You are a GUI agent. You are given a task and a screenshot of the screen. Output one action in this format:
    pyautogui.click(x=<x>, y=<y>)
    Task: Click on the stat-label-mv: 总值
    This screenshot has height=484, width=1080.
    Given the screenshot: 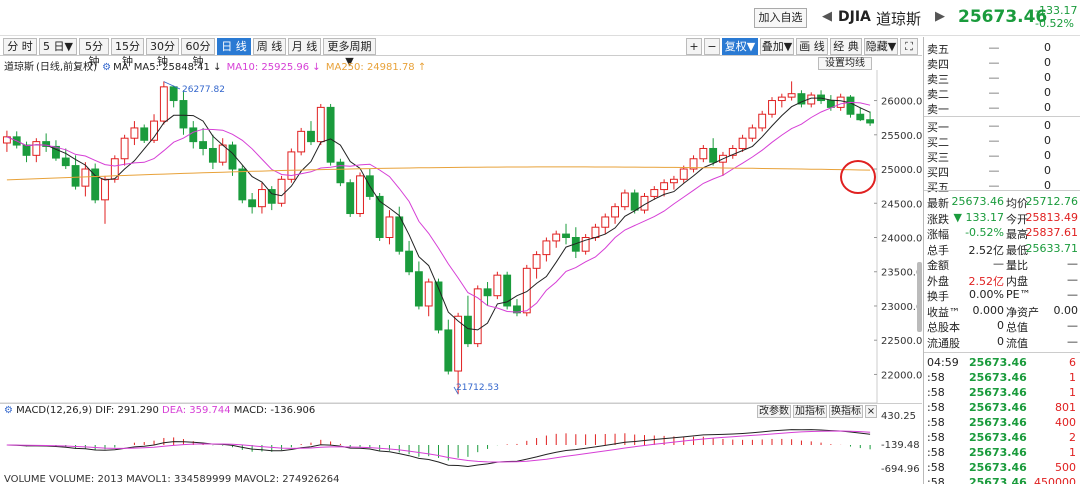 What is the action you would take?
    pyautogui.click(x=1017, y=327)
    